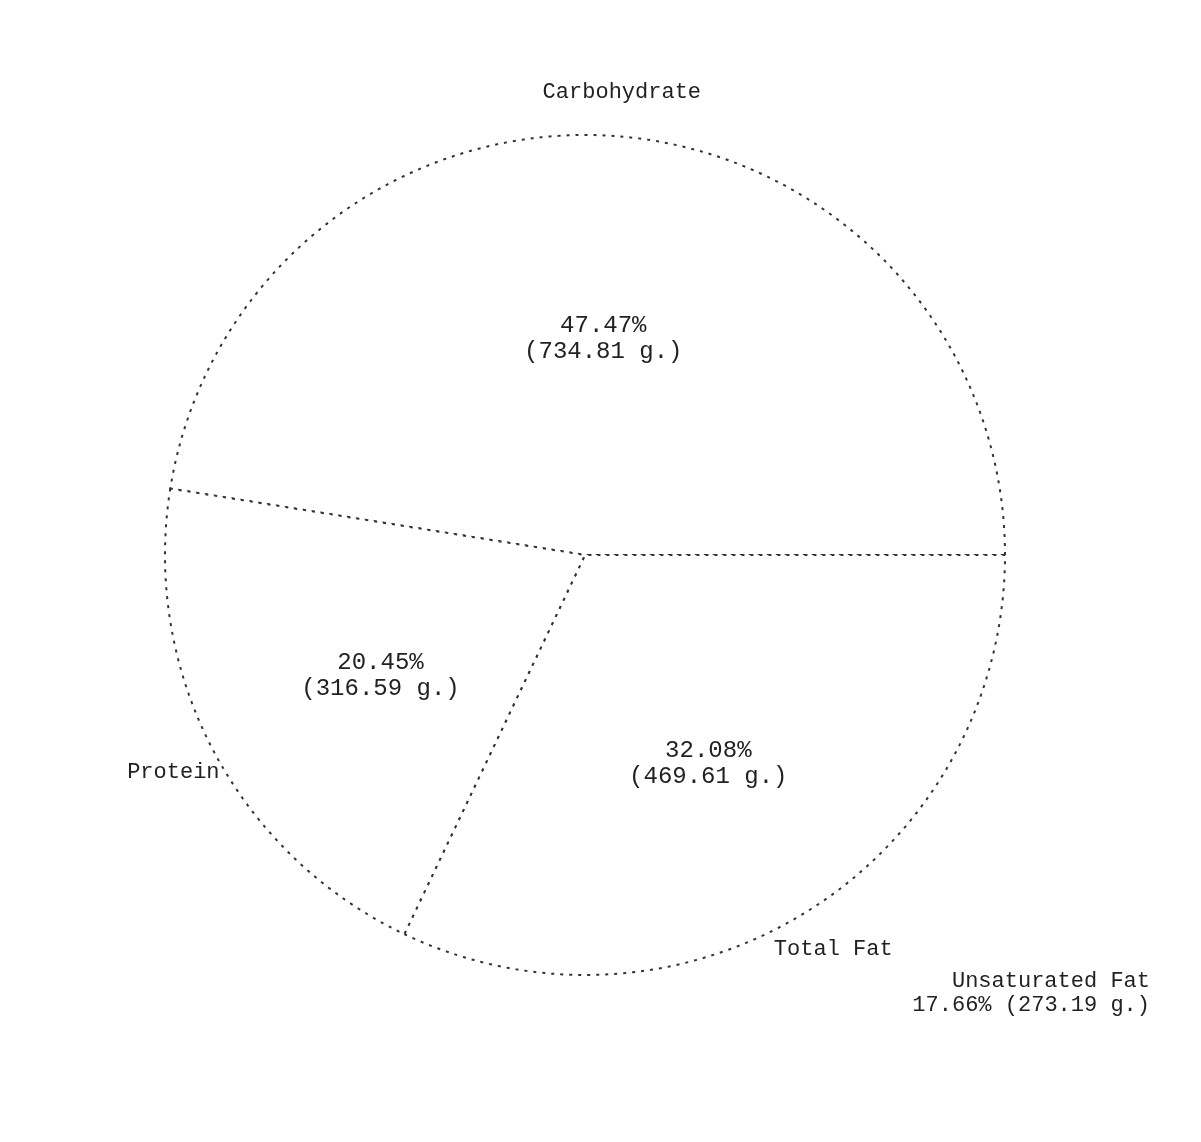  Describe the element at coordinates (708, 764) in the screenshot. I see `data-label: 32.08% (469.61 g.)` at that location.